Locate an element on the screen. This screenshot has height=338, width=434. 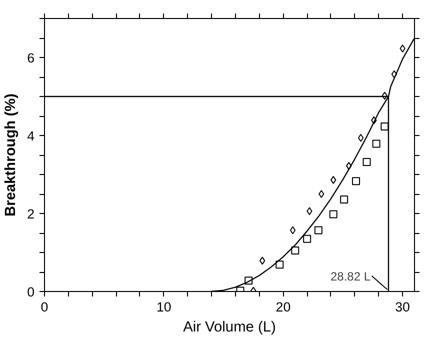
x-tick-label: 0 is located at coordinates (44, 307).